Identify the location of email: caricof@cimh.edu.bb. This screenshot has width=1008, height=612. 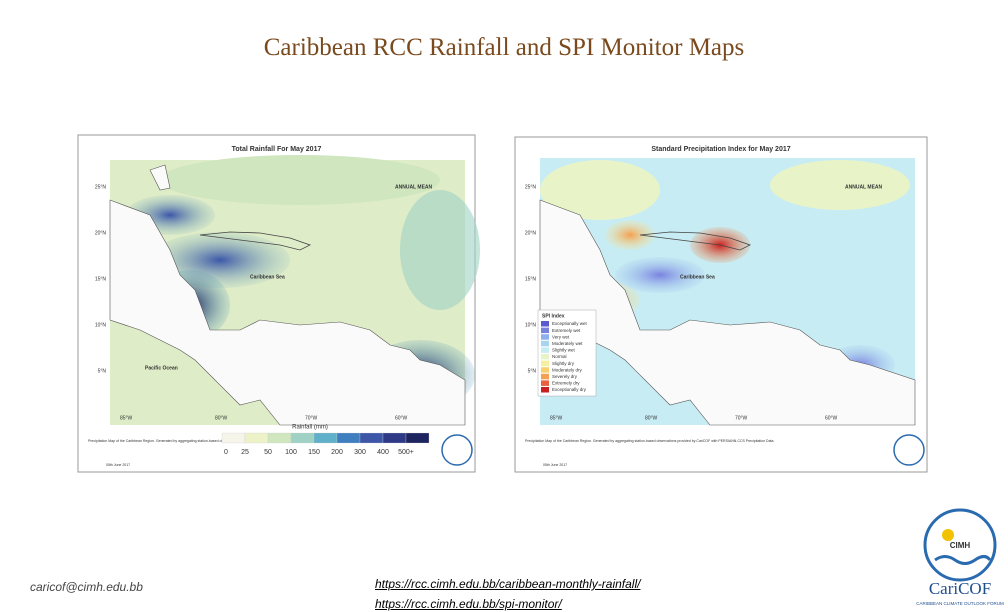
(86, 587).